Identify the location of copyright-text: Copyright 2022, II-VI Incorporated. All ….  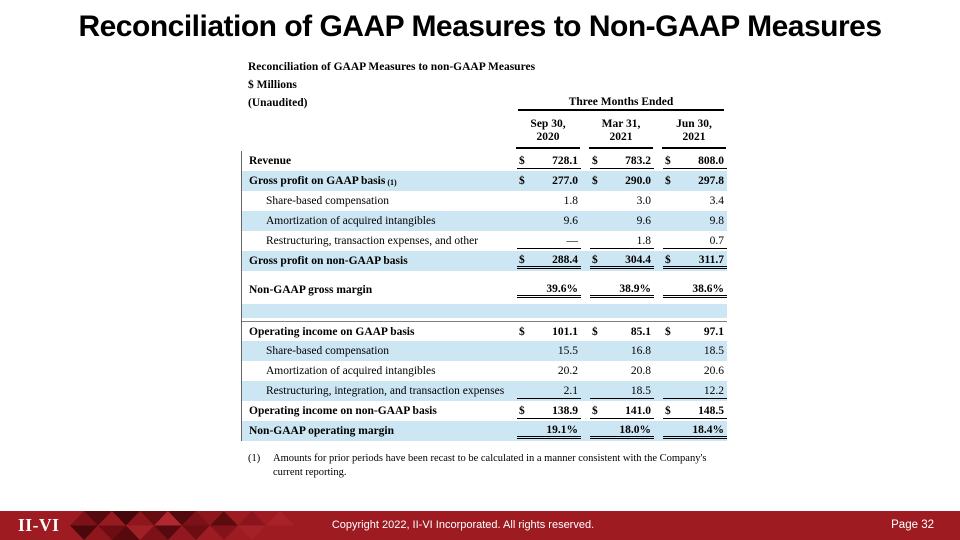
(463, 525).